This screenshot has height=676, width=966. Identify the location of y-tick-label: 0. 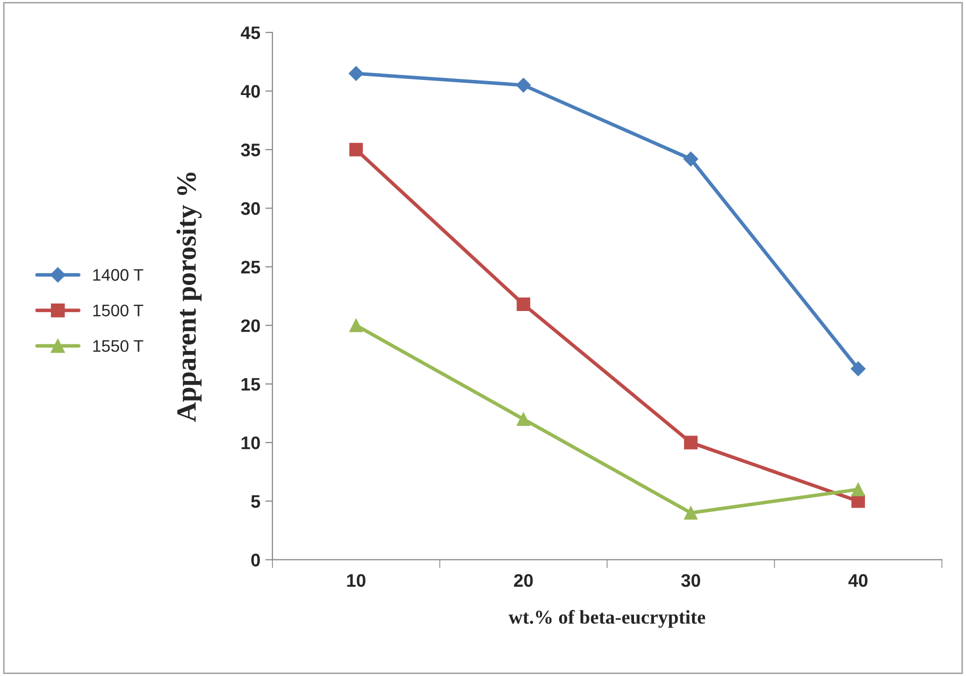
(255, 560).